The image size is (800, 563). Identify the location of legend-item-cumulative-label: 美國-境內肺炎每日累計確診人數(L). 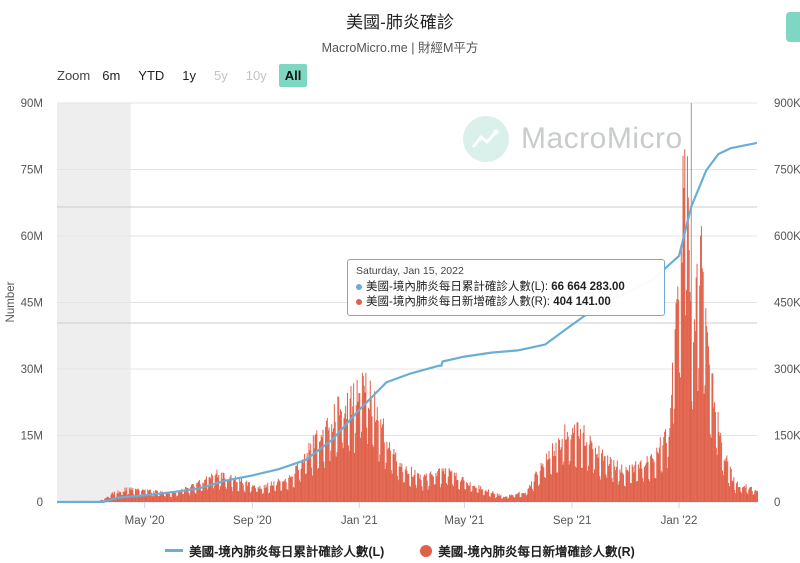
(287, 552).